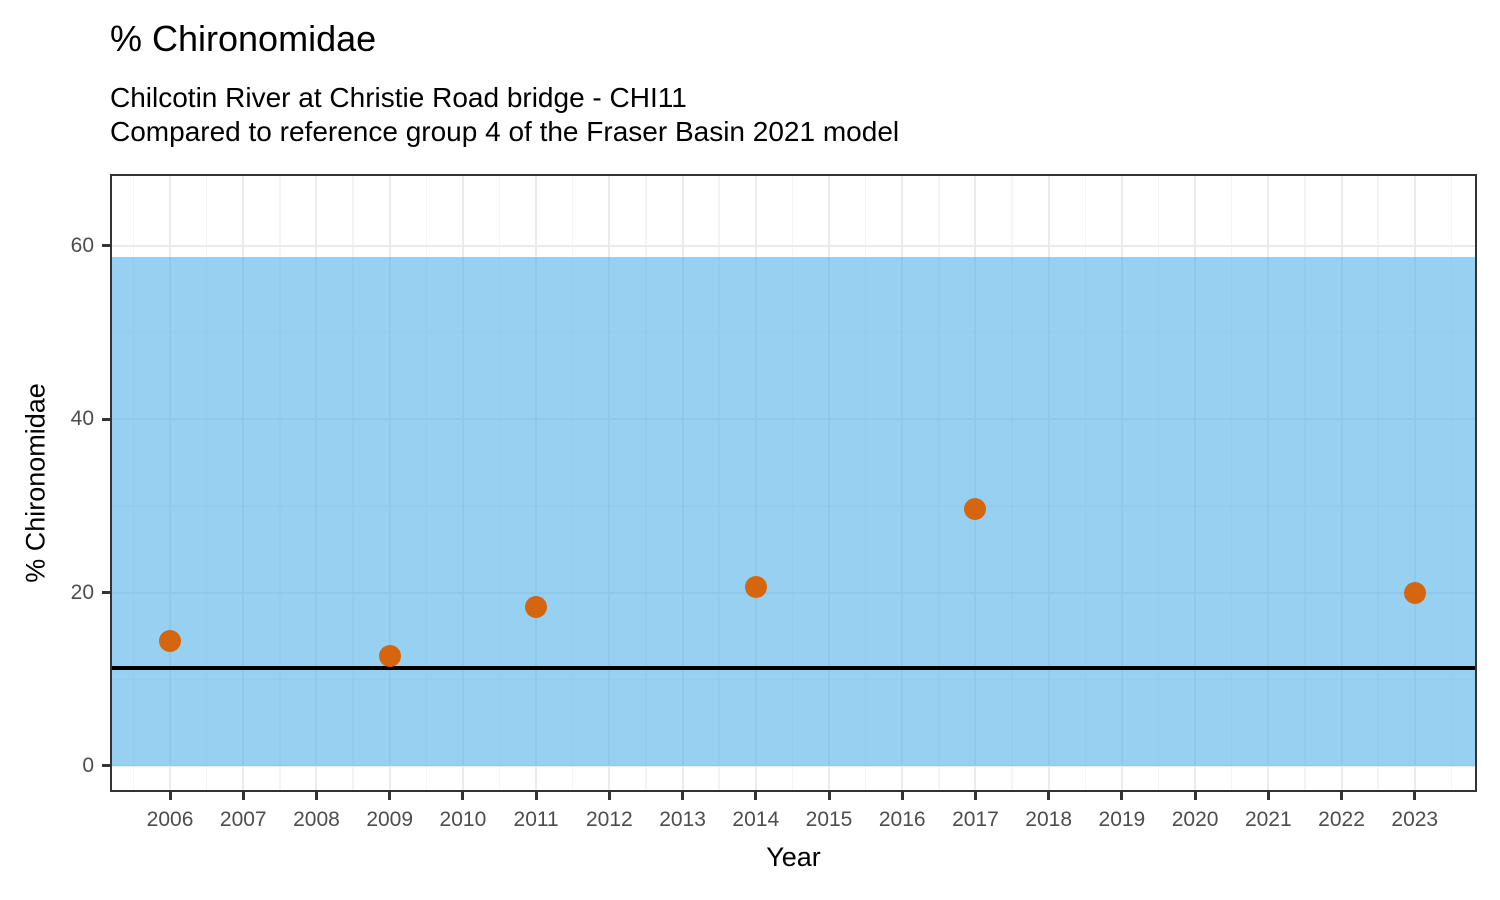  Describe the element at coordinates (536, 819) in the screenshot. I see `x-tick-label: 2011` at that location.